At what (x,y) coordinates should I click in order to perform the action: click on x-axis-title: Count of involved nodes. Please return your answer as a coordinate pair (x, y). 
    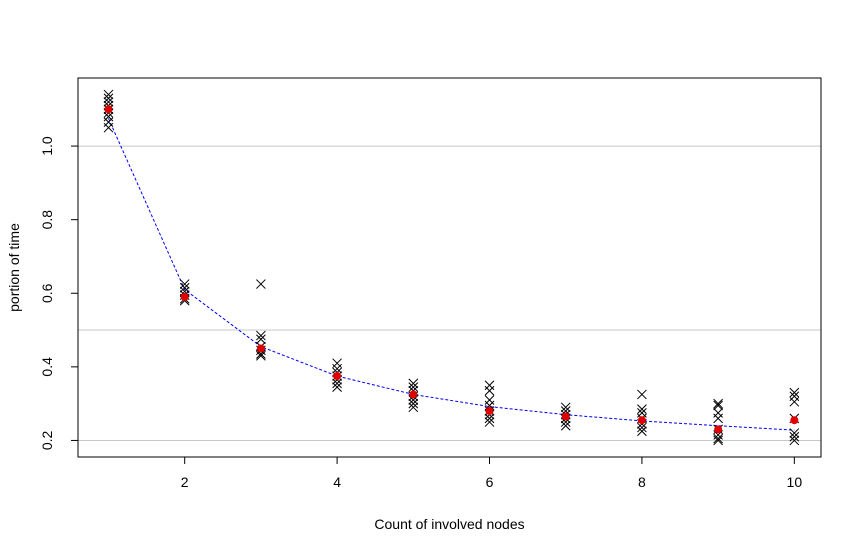
    Looking at the image, I should click on (449, 524).